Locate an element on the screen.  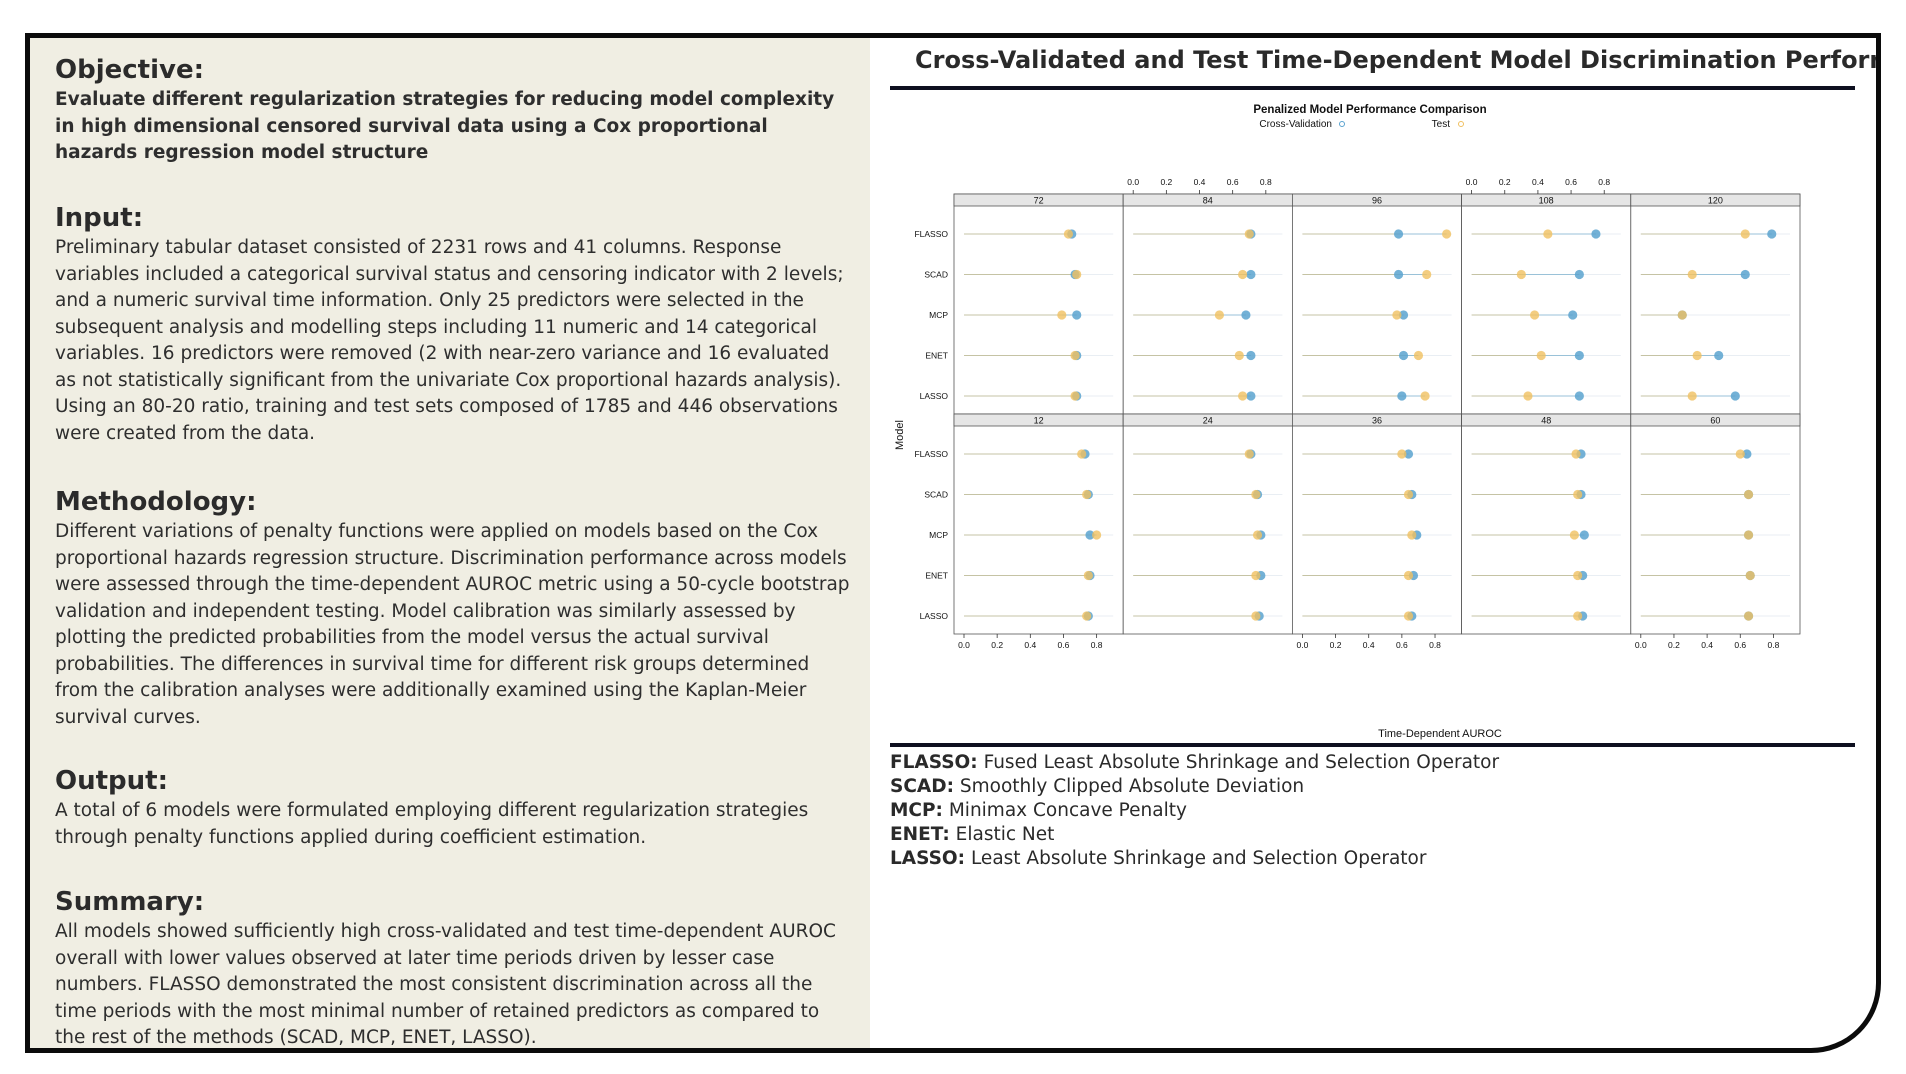
point-cv-96-scad is located at coordinates (1398, 274).